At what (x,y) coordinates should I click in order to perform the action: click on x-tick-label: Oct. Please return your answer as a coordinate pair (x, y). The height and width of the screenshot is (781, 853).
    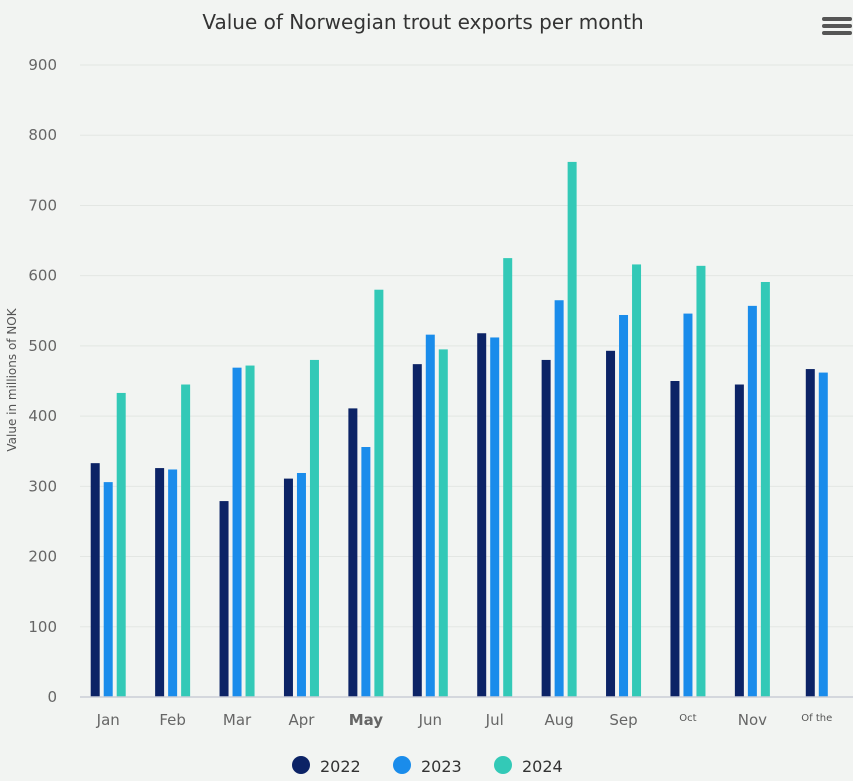
    Looking at the image, I should click on (687, 718).